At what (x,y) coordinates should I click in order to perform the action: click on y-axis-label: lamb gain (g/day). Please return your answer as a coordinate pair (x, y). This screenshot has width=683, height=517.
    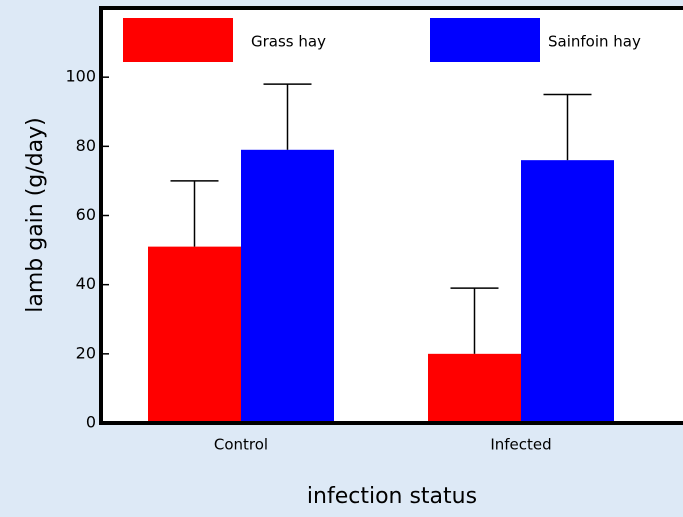
    Looking at the image, I should click on (35, 215).